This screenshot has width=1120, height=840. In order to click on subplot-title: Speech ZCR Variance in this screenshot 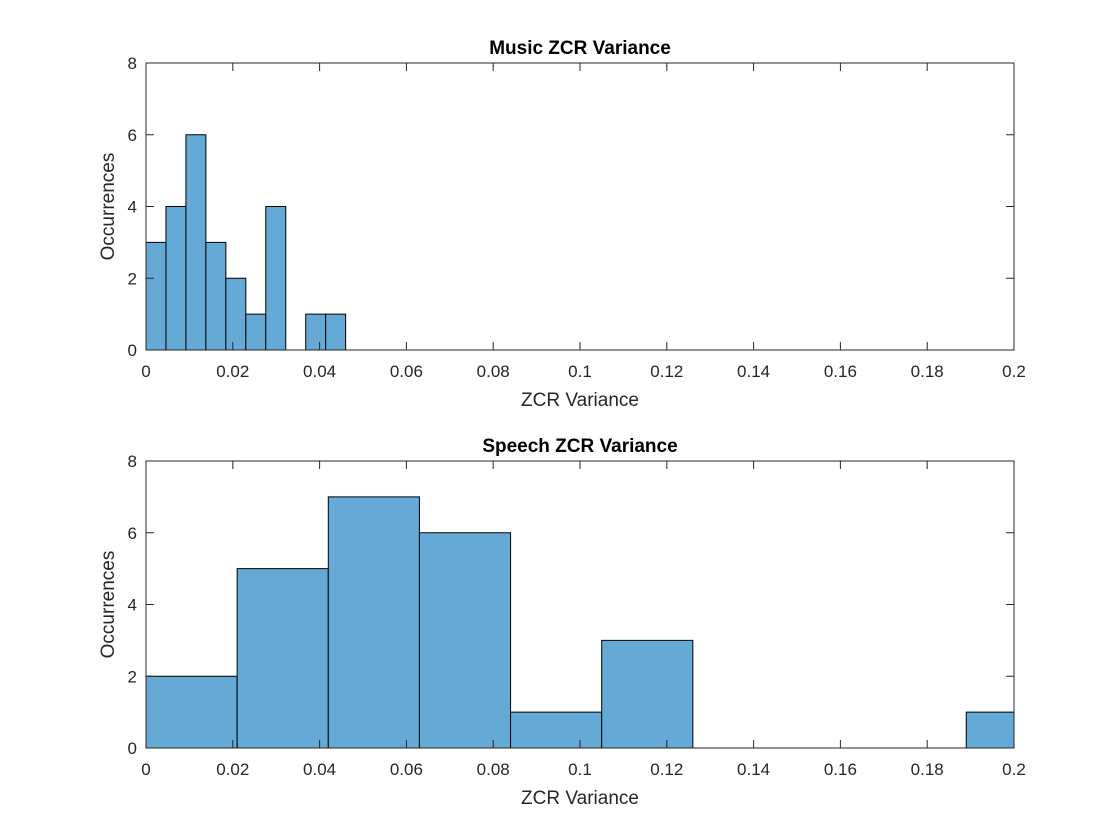, I will do `click(579, 446)`.